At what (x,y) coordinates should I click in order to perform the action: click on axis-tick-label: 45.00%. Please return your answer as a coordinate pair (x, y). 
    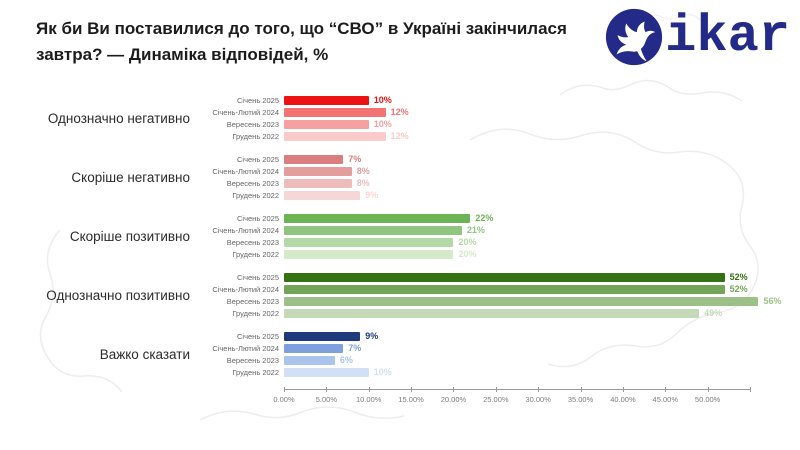
    Looking at the image, I should click on (665, 399).